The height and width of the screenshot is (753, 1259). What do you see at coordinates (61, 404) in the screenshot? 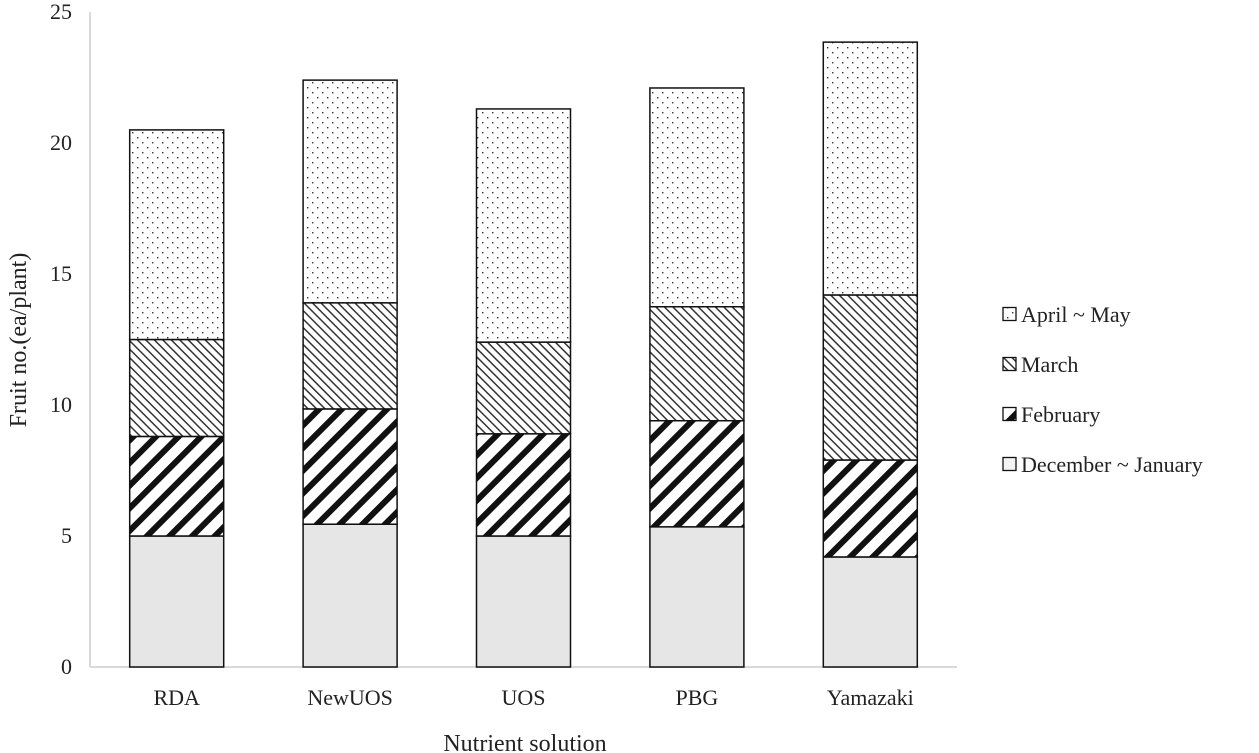
I see `y-tick-label: 10` at bounding box center [61, 404].